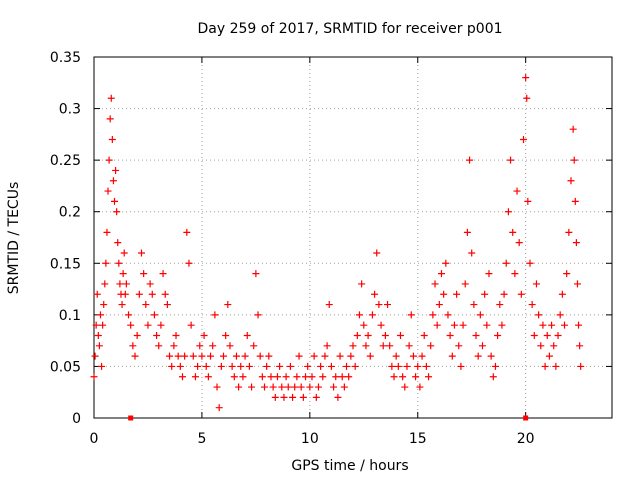 The width and height of the screenshot is (640, 480). I want to click on x-tick-label: 10, so click(310, 439).